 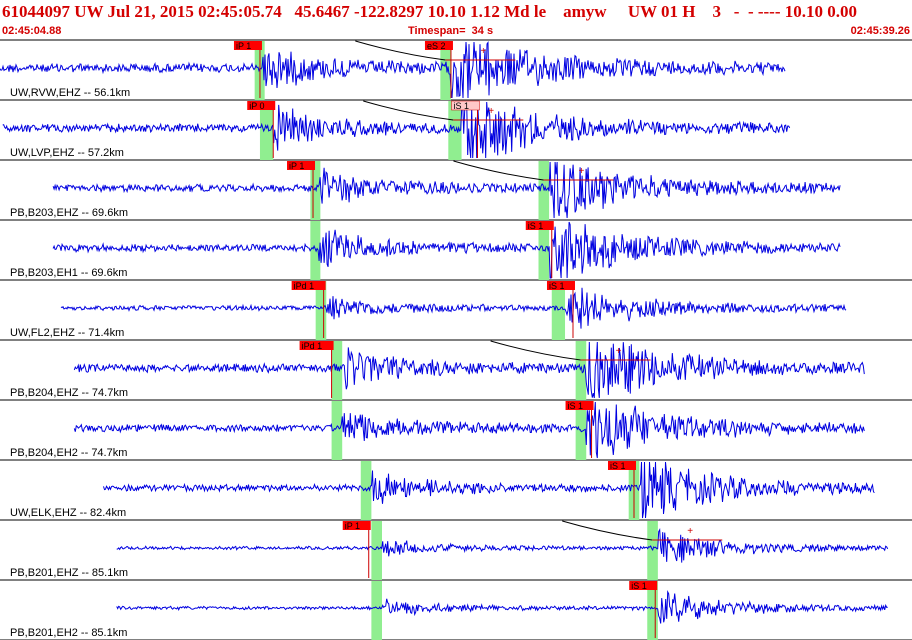 What do you see at coordinates (70, 93) in the screenshot?
I see `channel-label: UW,RVW,EHZ -- 56.1km` at bounding box center [70, 93].